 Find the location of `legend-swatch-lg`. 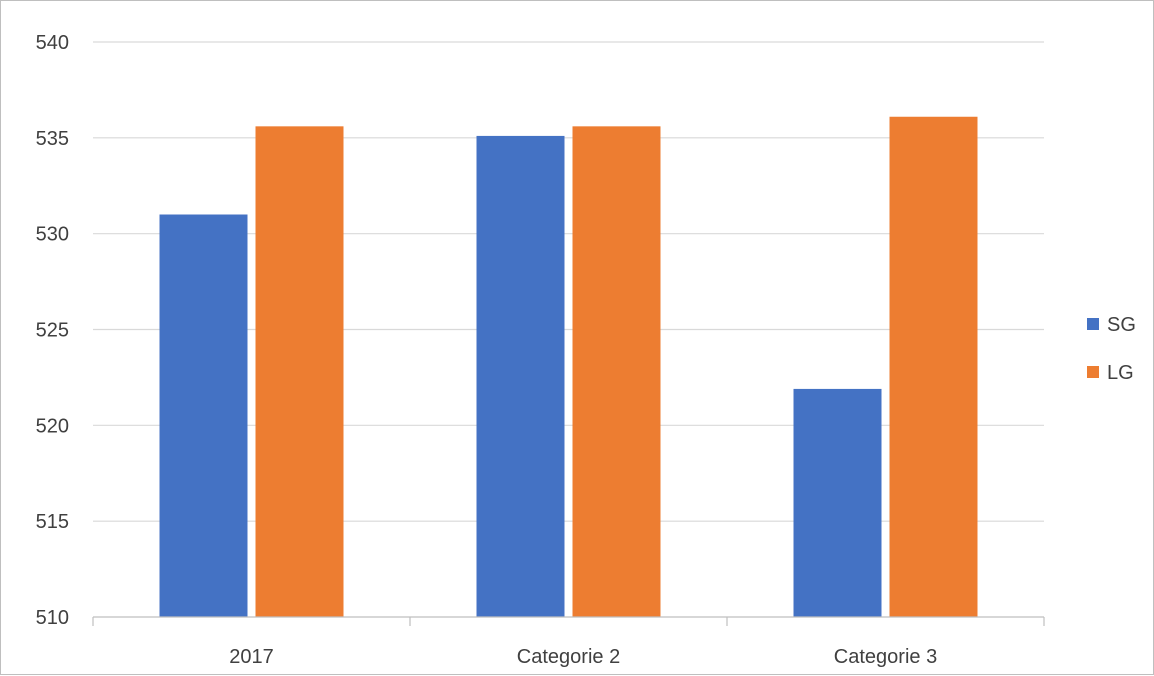

legend-swatch-lg is located at coordinates (1093, 372).